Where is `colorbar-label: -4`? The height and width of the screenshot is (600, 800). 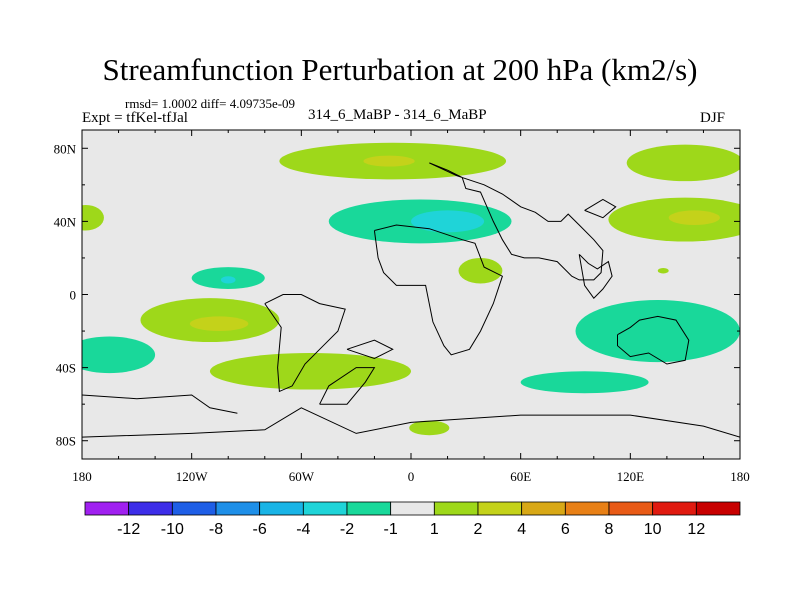 colorbar-label: -4 is located at coordinates (303, 529).